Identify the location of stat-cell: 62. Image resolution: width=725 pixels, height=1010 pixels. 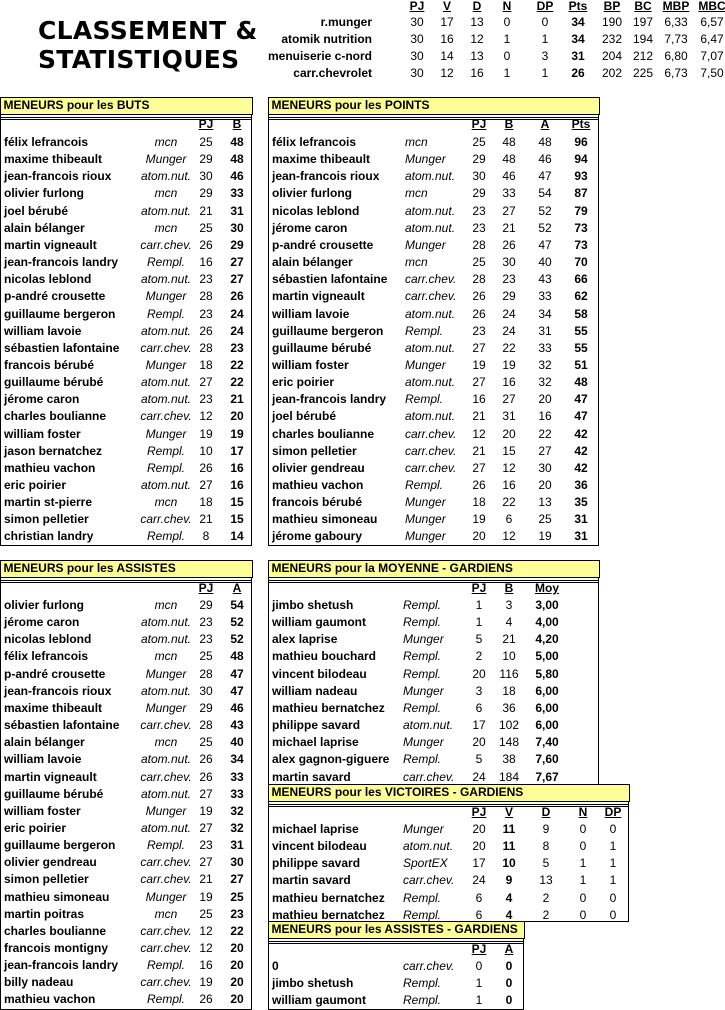
(581, 296).